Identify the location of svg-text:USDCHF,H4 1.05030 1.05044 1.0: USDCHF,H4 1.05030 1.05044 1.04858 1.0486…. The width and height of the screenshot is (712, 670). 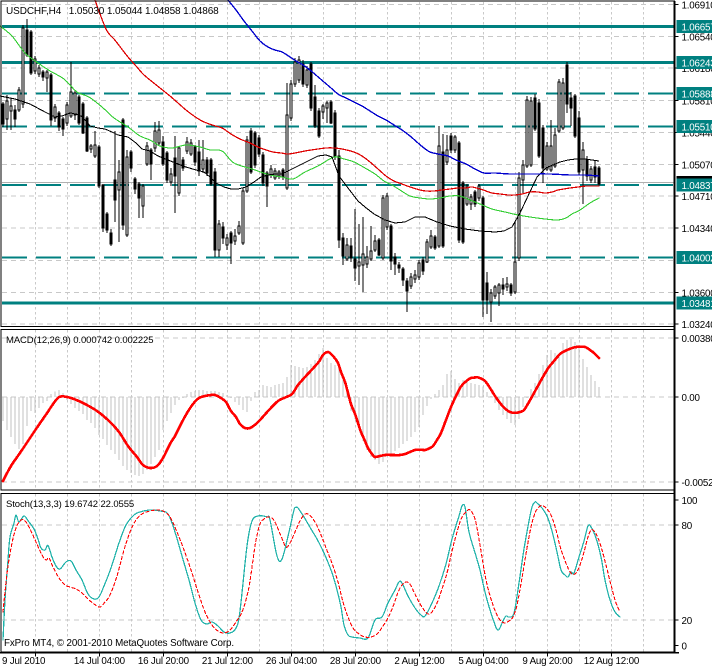
(112, 11).